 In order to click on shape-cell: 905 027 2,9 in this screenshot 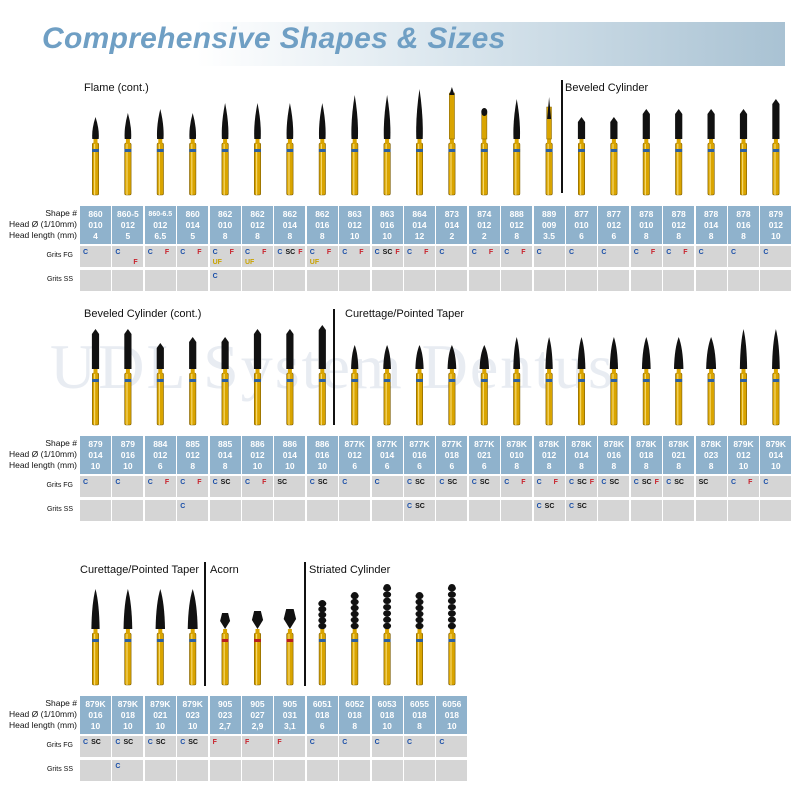, I will do `click(257, 715)`.